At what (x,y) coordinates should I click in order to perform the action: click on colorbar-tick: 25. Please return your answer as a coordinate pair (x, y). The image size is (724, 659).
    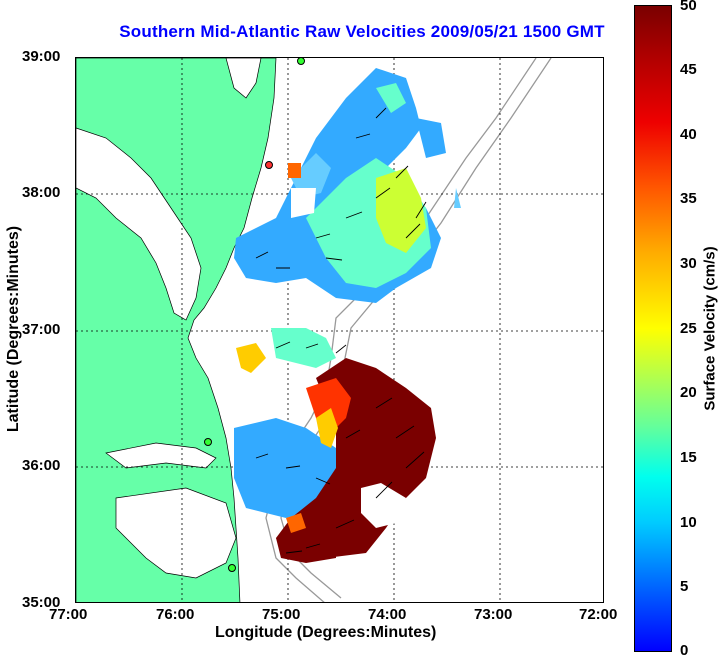
    Looking at the image, I should click on (688, 328).